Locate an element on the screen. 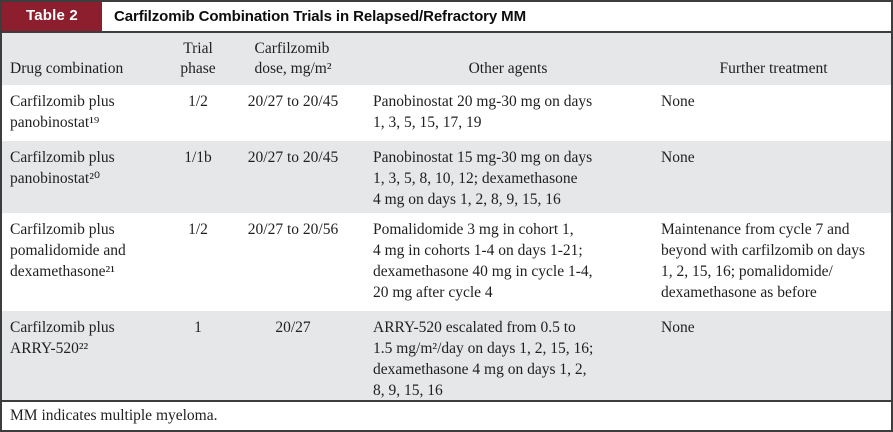 This screenshot has width=893, height=432. col-header-carfilzomib-dose: Carfilzomib dose, mg/m² is located at coordinates (293, 62).